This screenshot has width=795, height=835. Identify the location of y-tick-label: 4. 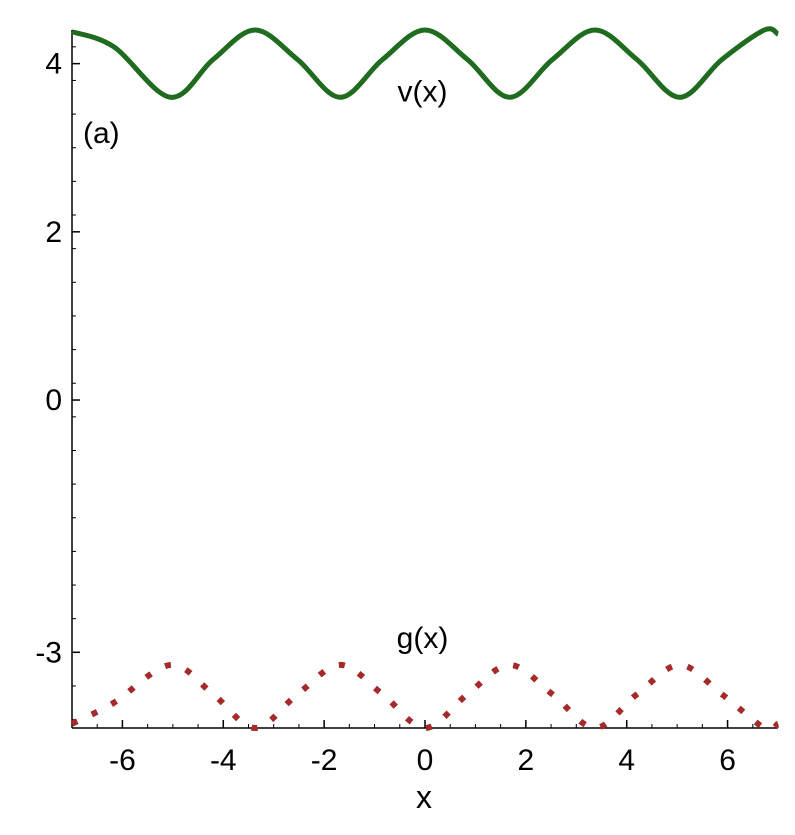
(53, 64).